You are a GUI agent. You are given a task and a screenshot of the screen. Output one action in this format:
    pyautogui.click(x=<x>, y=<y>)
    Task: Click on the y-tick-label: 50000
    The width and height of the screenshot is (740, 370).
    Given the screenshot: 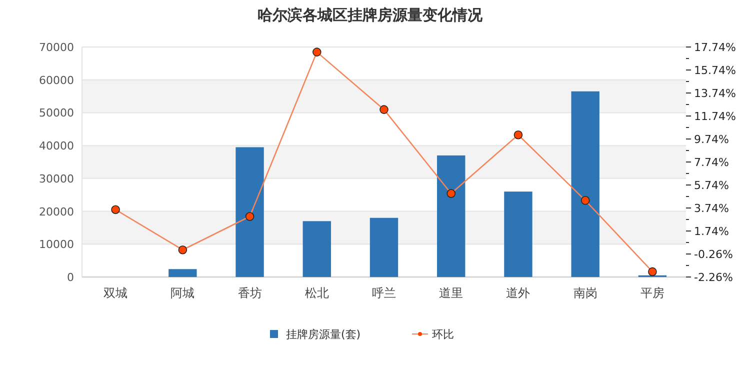 What is the action you would take?
    pyautogui.click(x=56, y=113)
    